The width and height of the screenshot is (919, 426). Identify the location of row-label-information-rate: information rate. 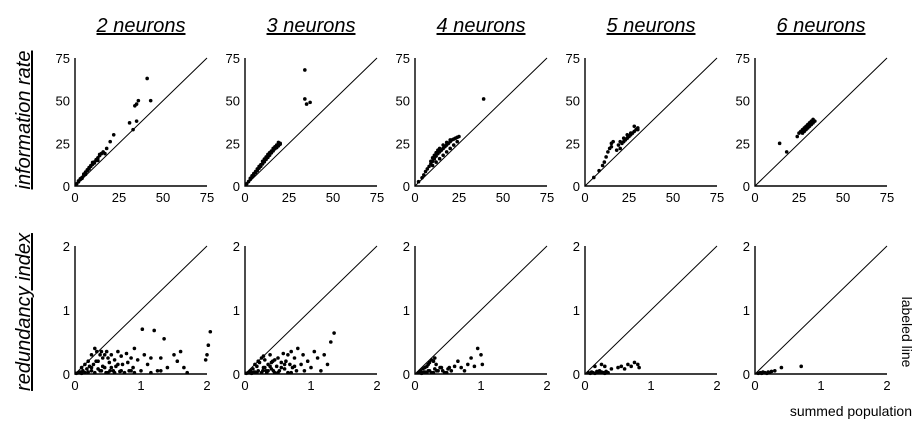
(24, 120).